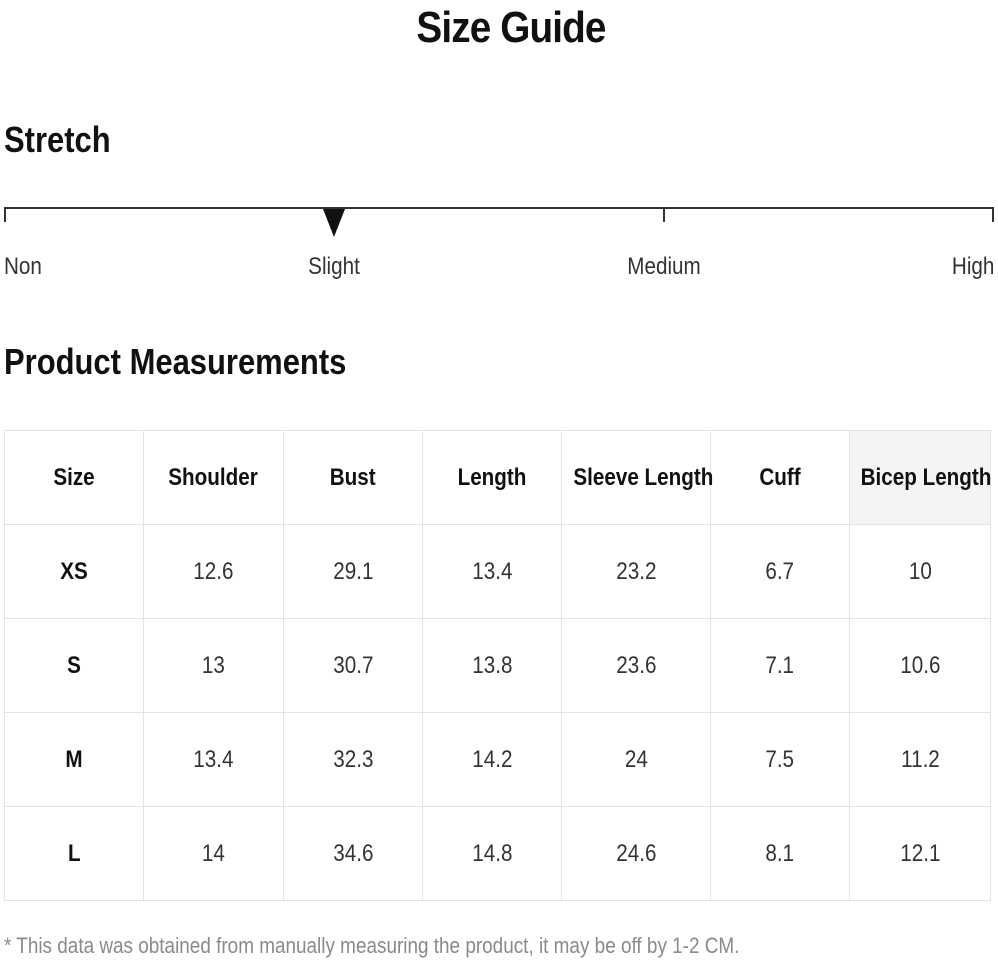  I want to click on bust-cell: 30.7, so click(353, 665).